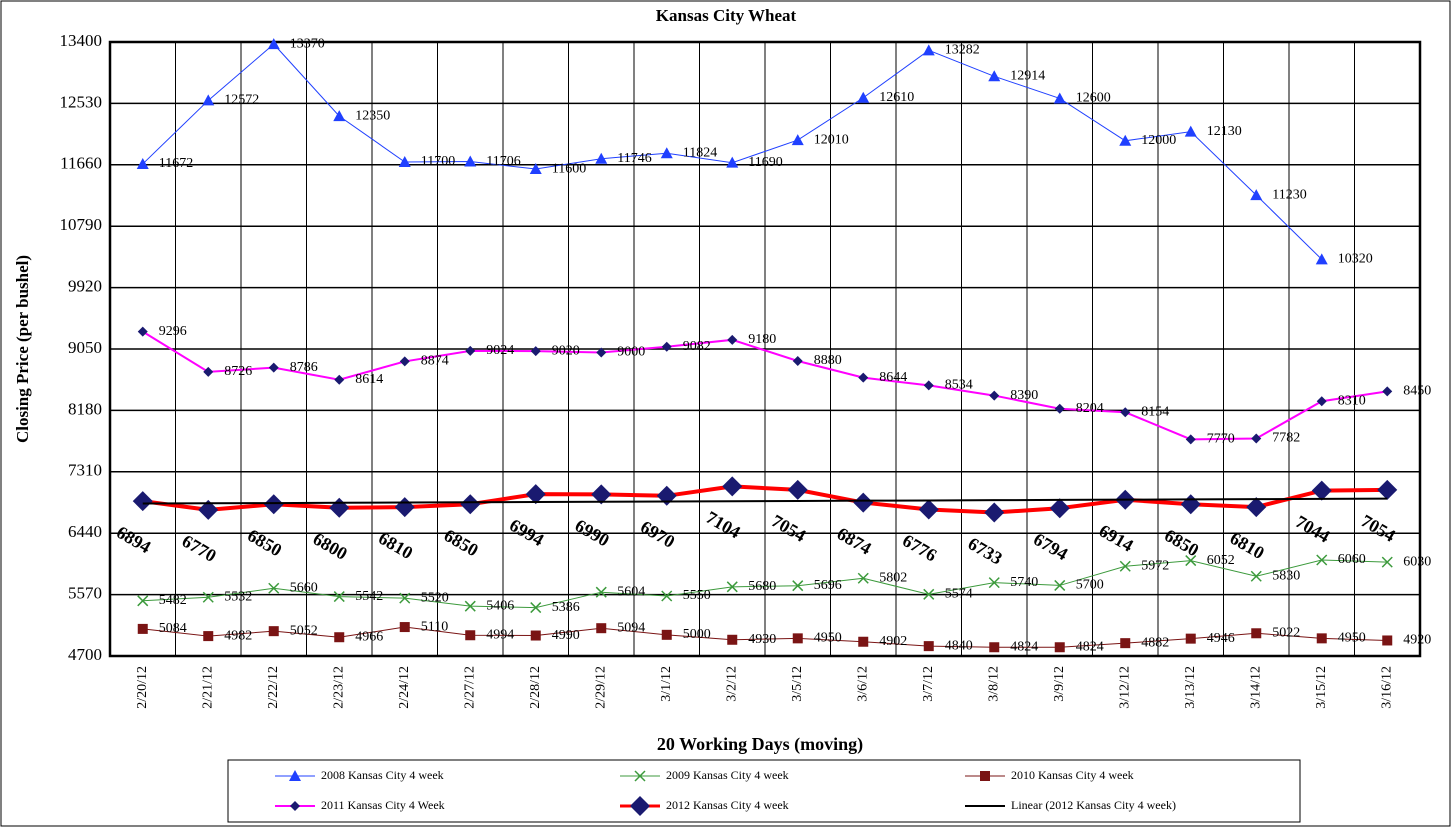 The height and width of the screenshot is (833, 1452). I want to click on y-tick-label: 9050, so click(85, 347).